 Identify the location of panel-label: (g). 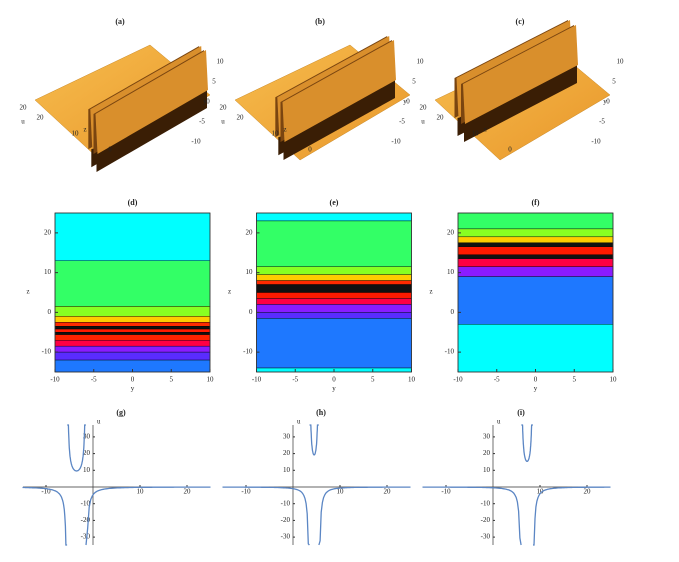
(121, 412).